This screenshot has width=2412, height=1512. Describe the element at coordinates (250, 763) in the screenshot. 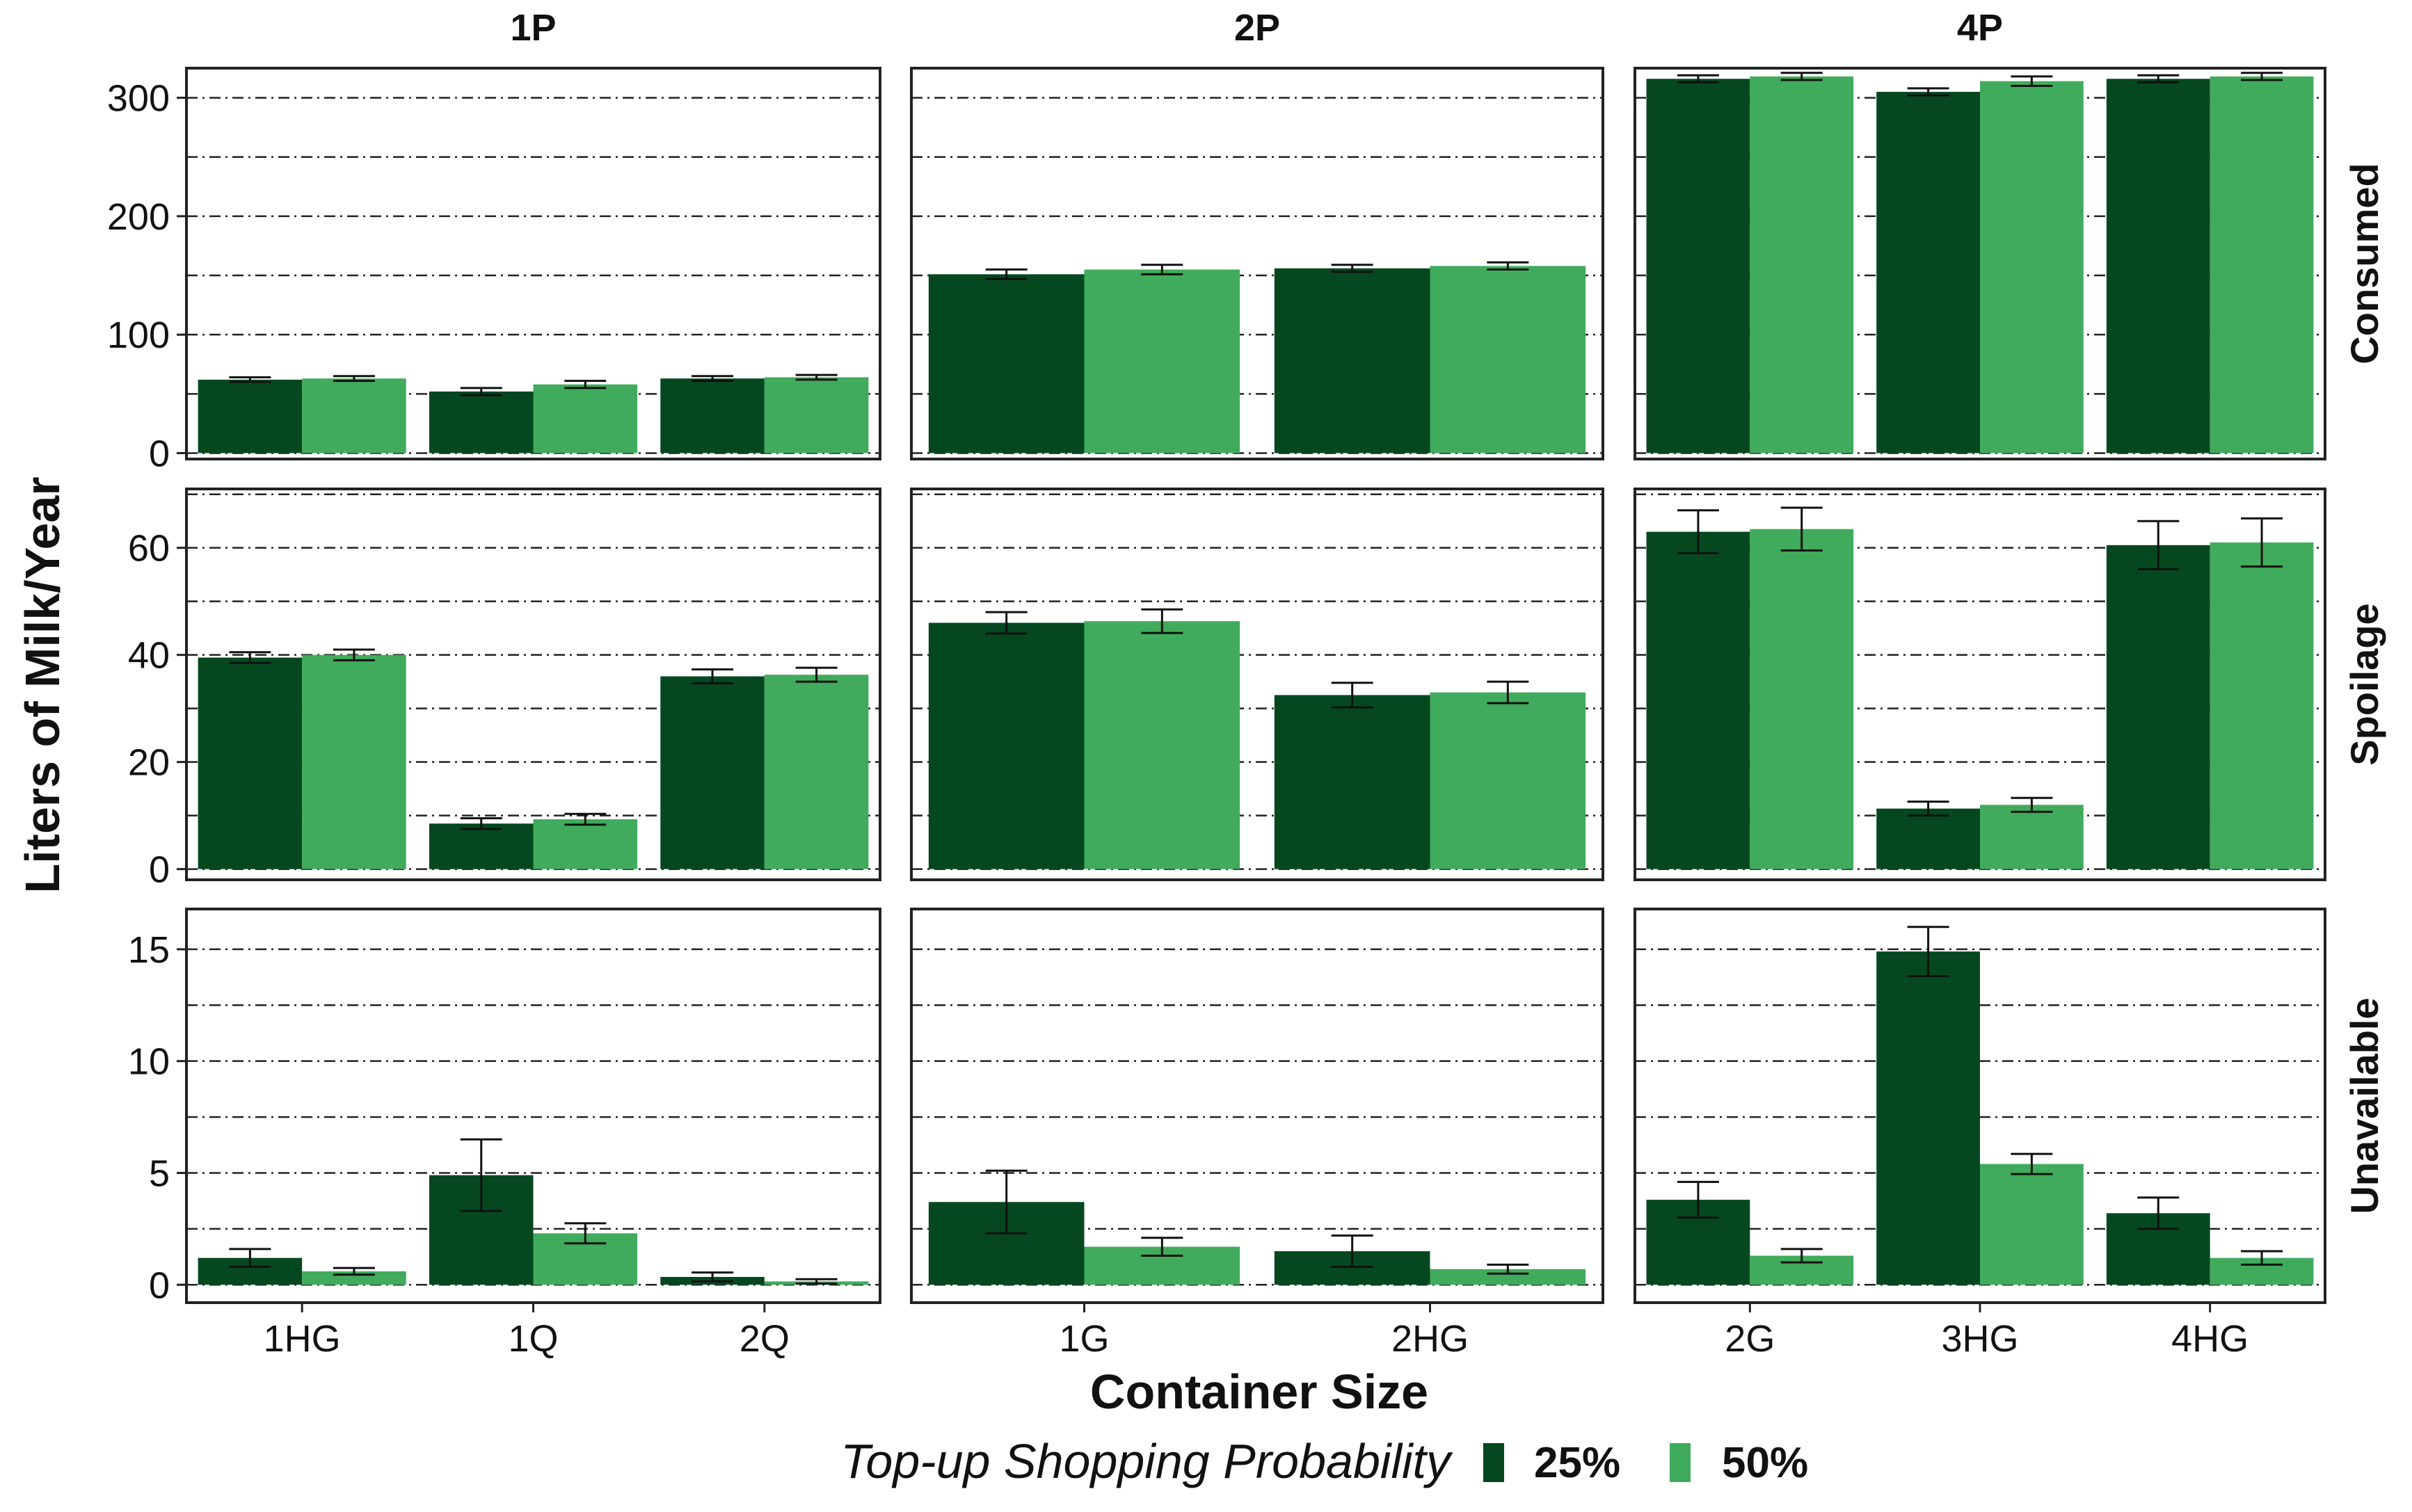

I see `bar-spoilage-1hg-25-` at that location.